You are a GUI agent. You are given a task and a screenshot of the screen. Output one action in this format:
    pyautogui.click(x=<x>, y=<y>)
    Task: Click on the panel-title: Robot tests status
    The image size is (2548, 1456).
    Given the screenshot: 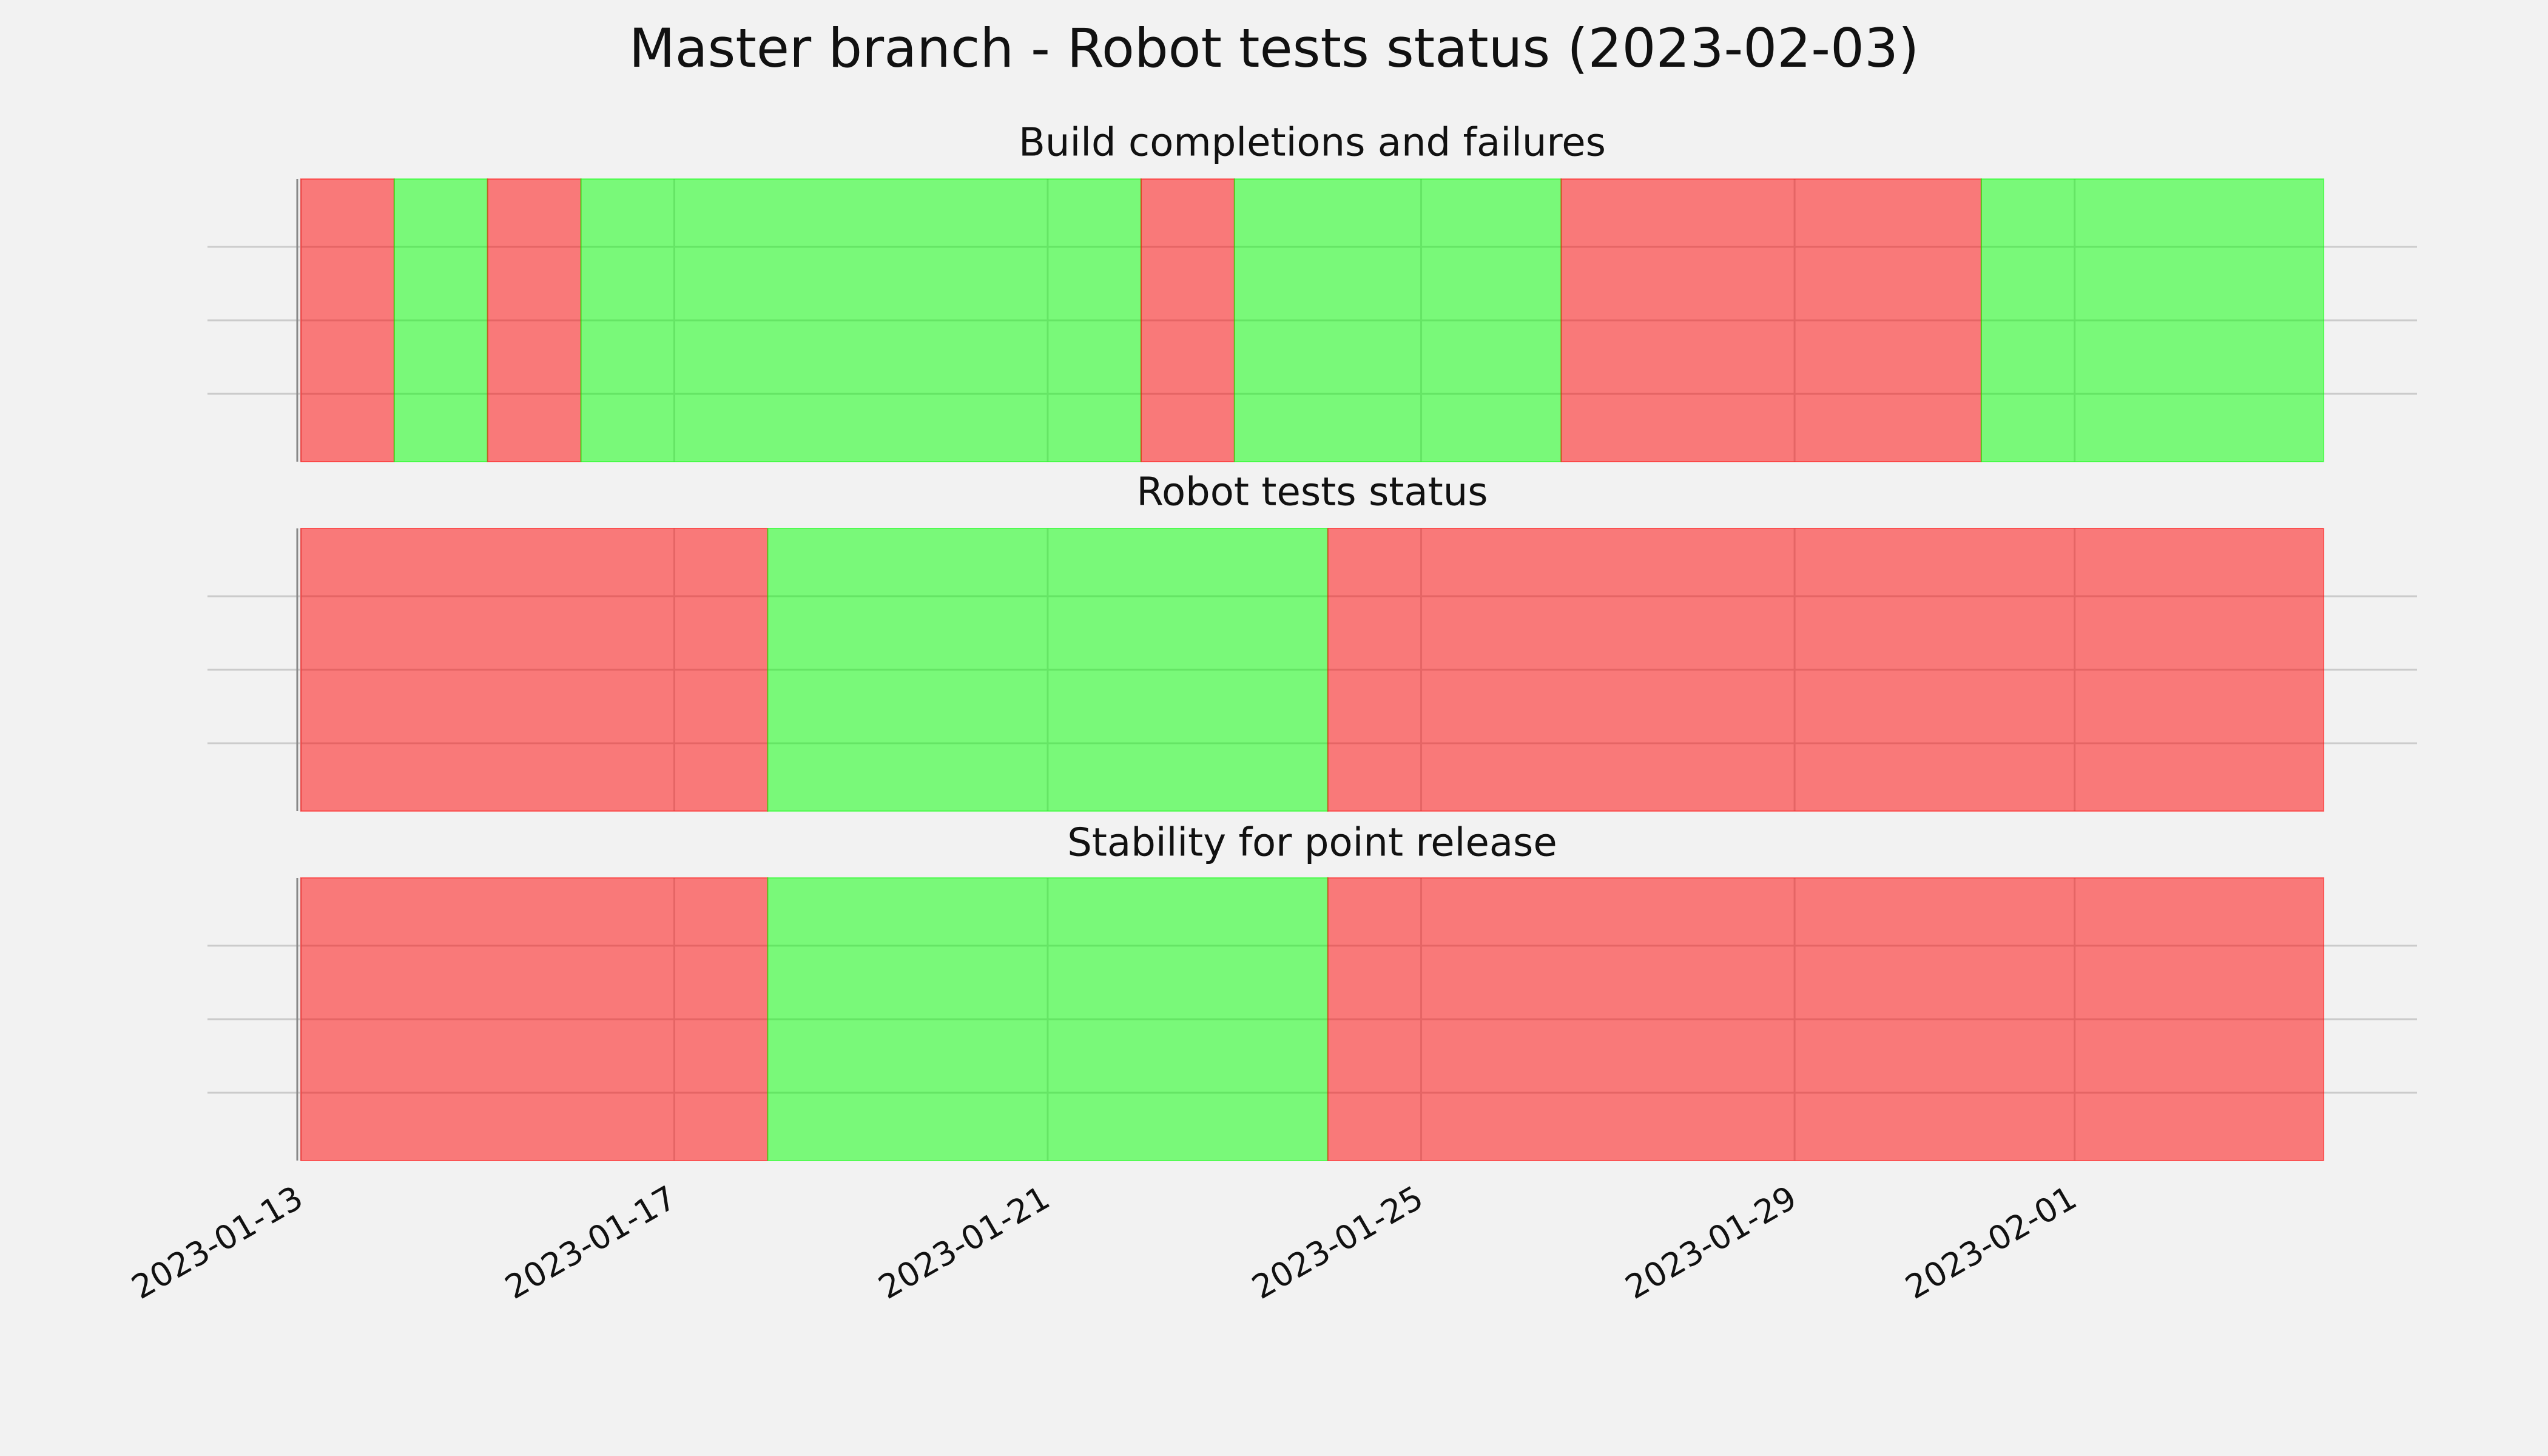 What is the action you would take?
    pyautogui.click(x=1312, y=492)
    